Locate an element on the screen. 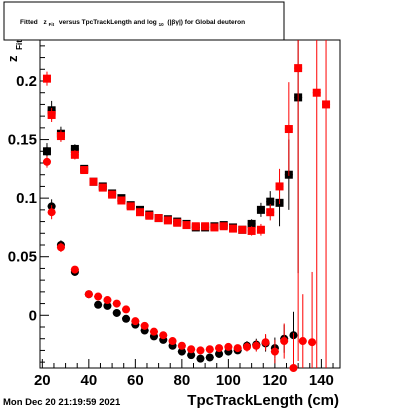 The height and width of the screenshot is (409, 400). timestamp: Mon Dec 20 21:19:59 2021 is located at coordinates (62, 402).